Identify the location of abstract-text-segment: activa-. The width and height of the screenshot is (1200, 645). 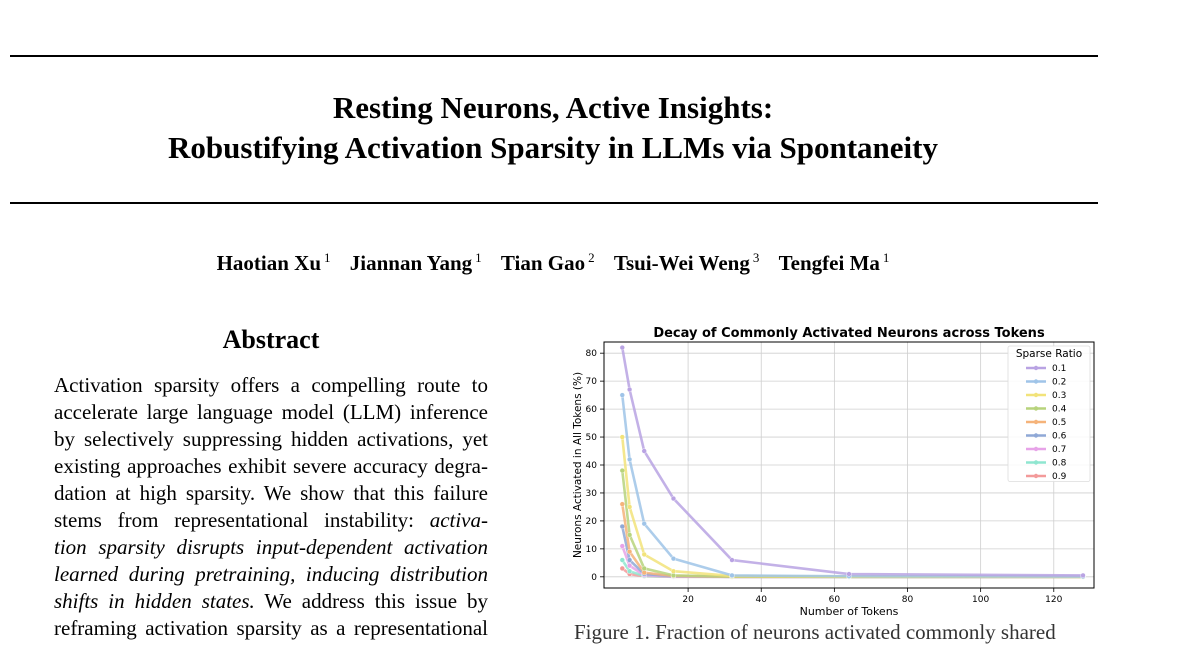
(458, 520).